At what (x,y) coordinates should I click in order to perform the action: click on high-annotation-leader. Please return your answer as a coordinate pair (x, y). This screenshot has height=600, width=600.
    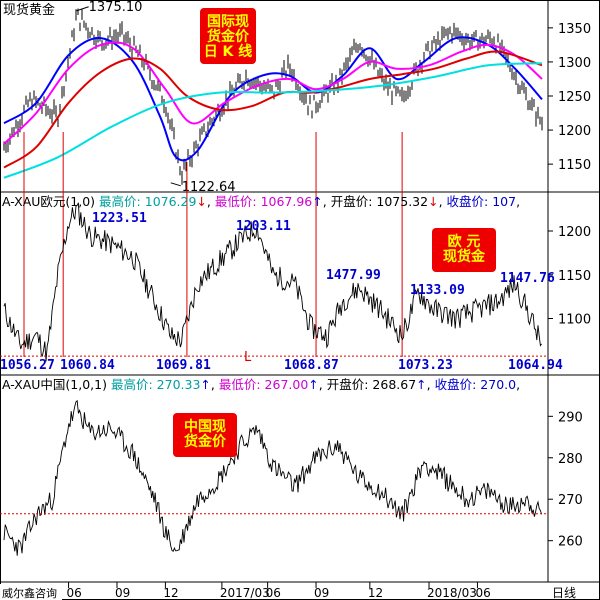
    Looking at the image, I should click on (82, 9).